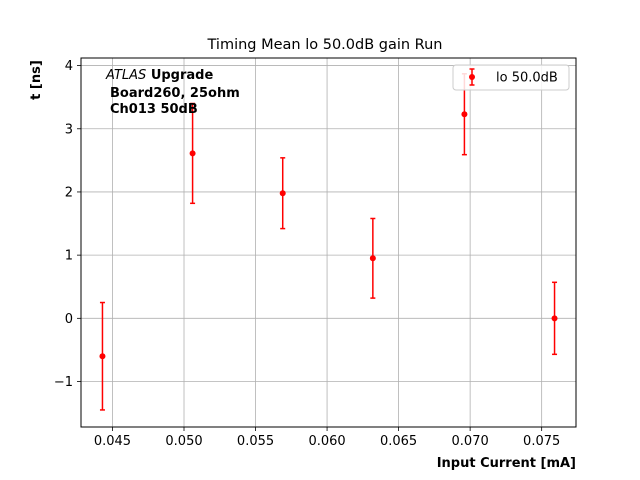  I want to click on upgrade-label: Upgrade, so click(182, 75).